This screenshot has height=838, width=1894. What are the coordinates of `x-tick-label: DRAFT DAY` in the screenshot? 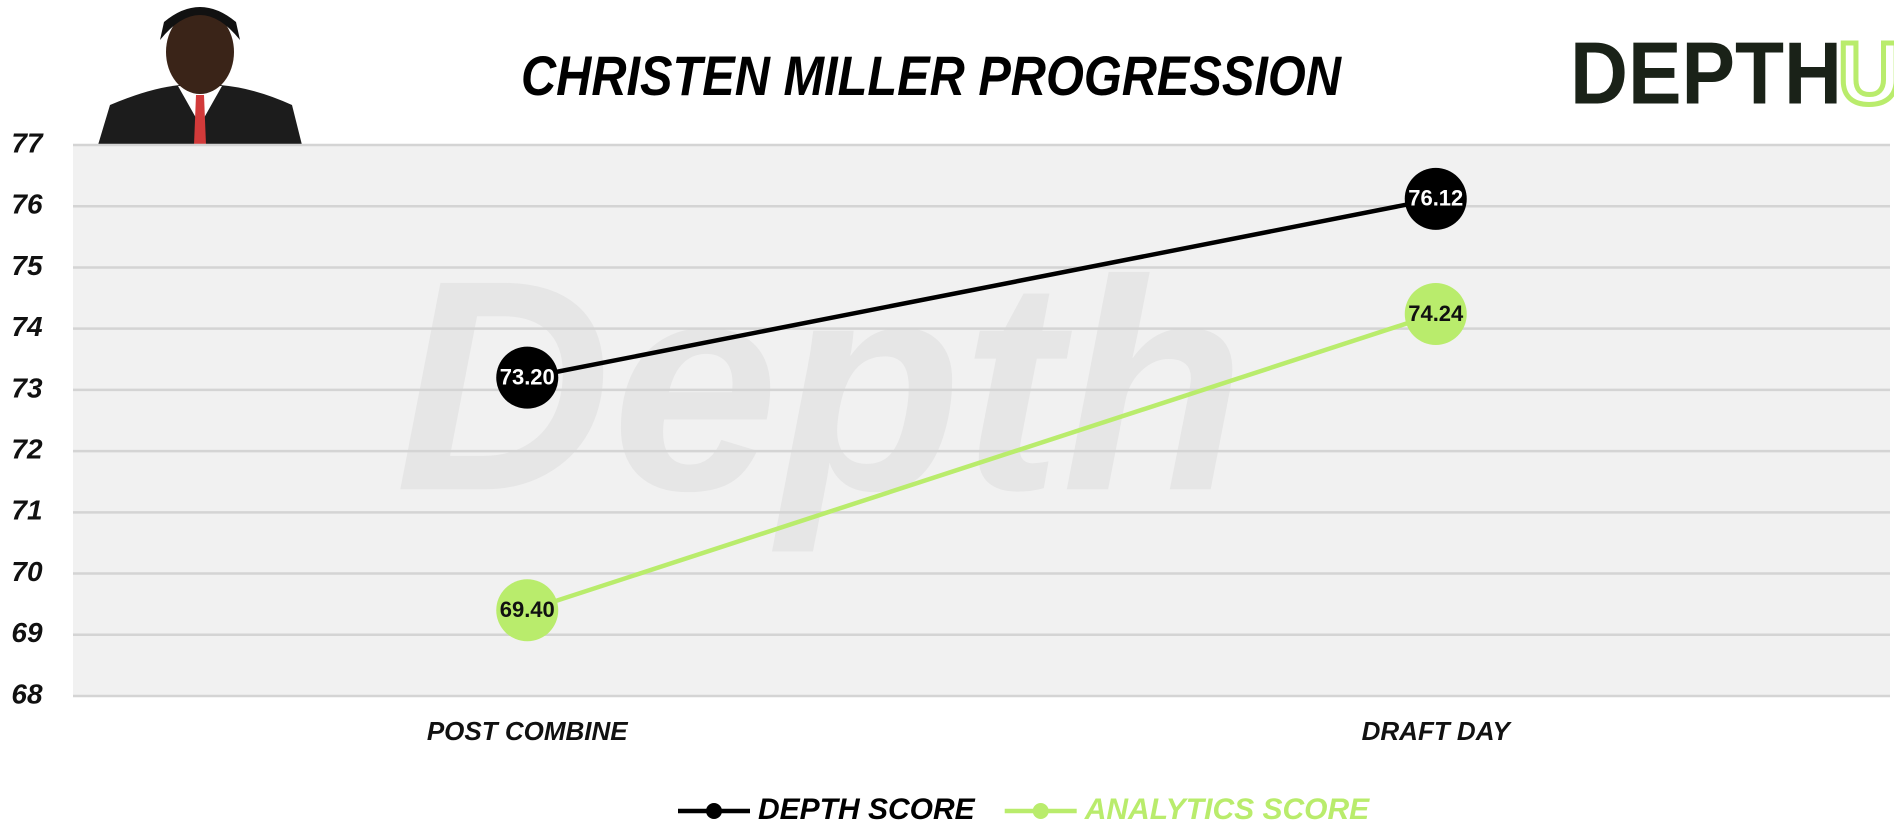 It's located at (1437, 731).